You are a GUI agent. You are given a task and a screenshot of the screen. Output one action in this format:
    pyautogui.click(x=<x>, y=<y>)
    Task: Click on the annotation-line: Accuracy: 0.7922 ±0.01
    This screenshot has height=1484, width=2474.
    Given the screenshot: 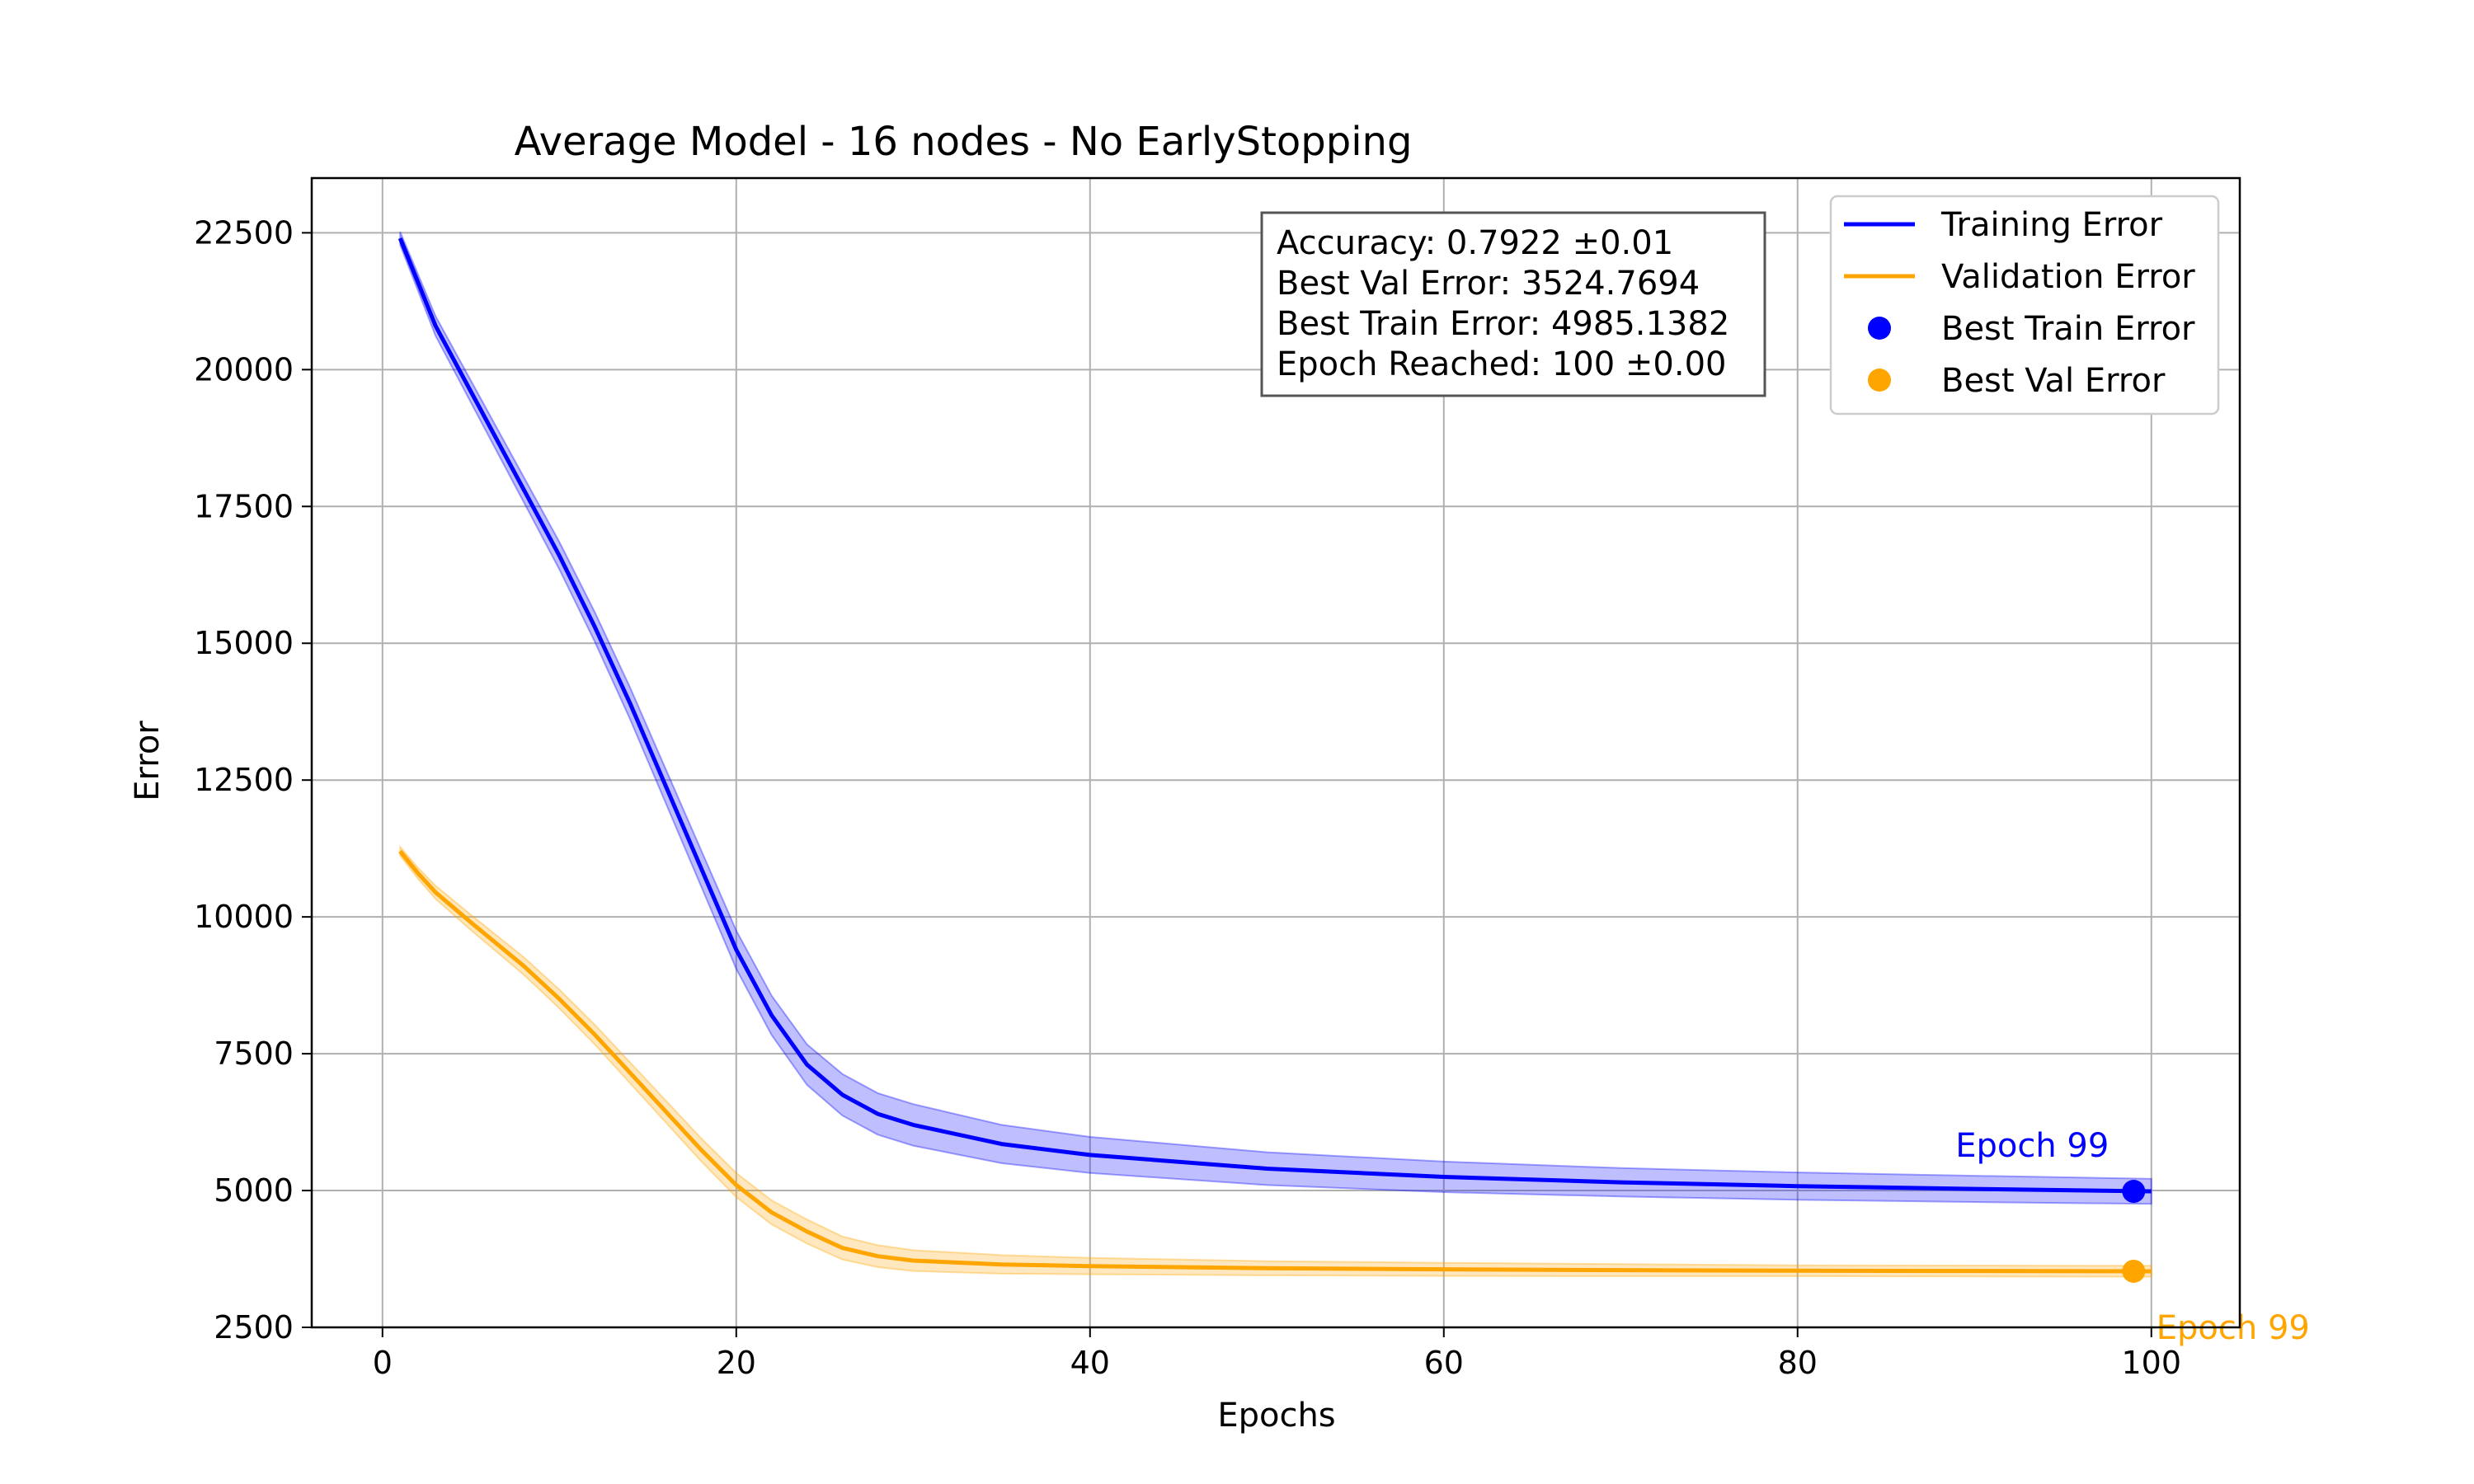 What is the action you would take?
    pyautogui.click(x=1475, y=243)
    